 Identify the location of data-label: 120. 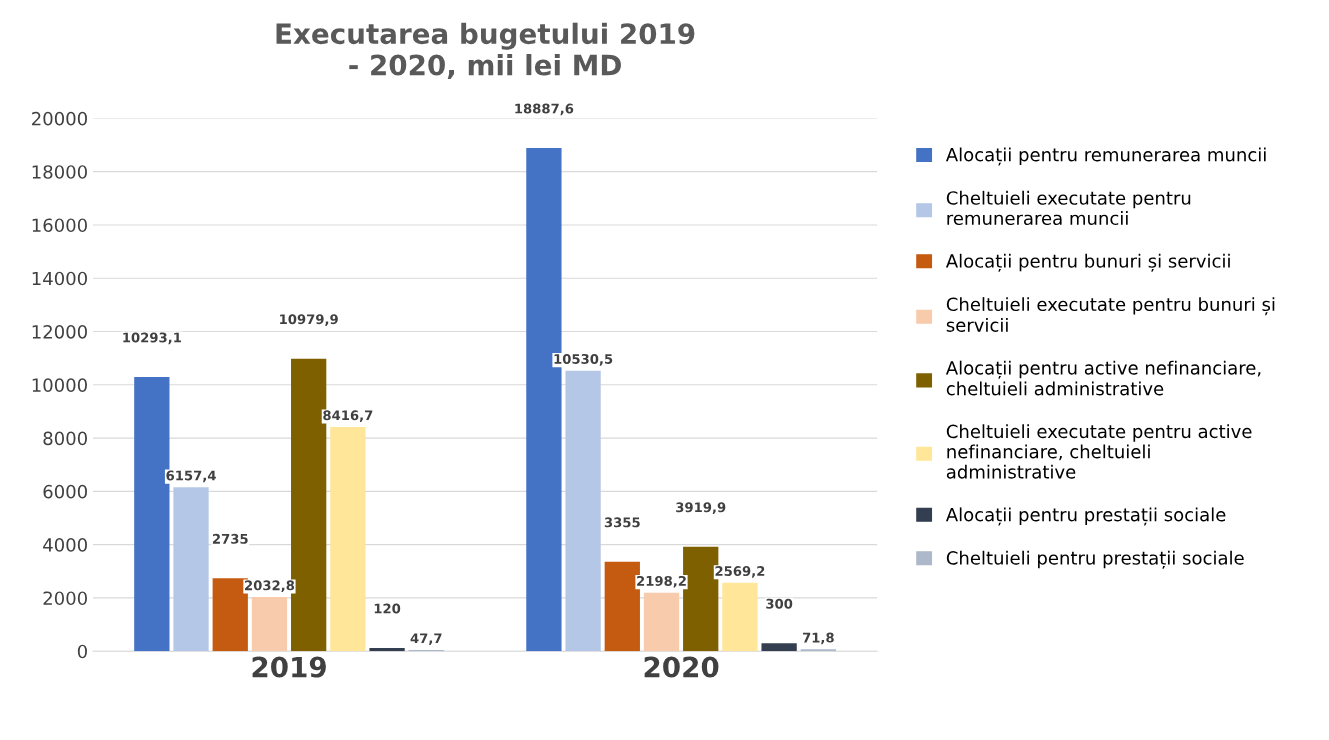
(387, 608).